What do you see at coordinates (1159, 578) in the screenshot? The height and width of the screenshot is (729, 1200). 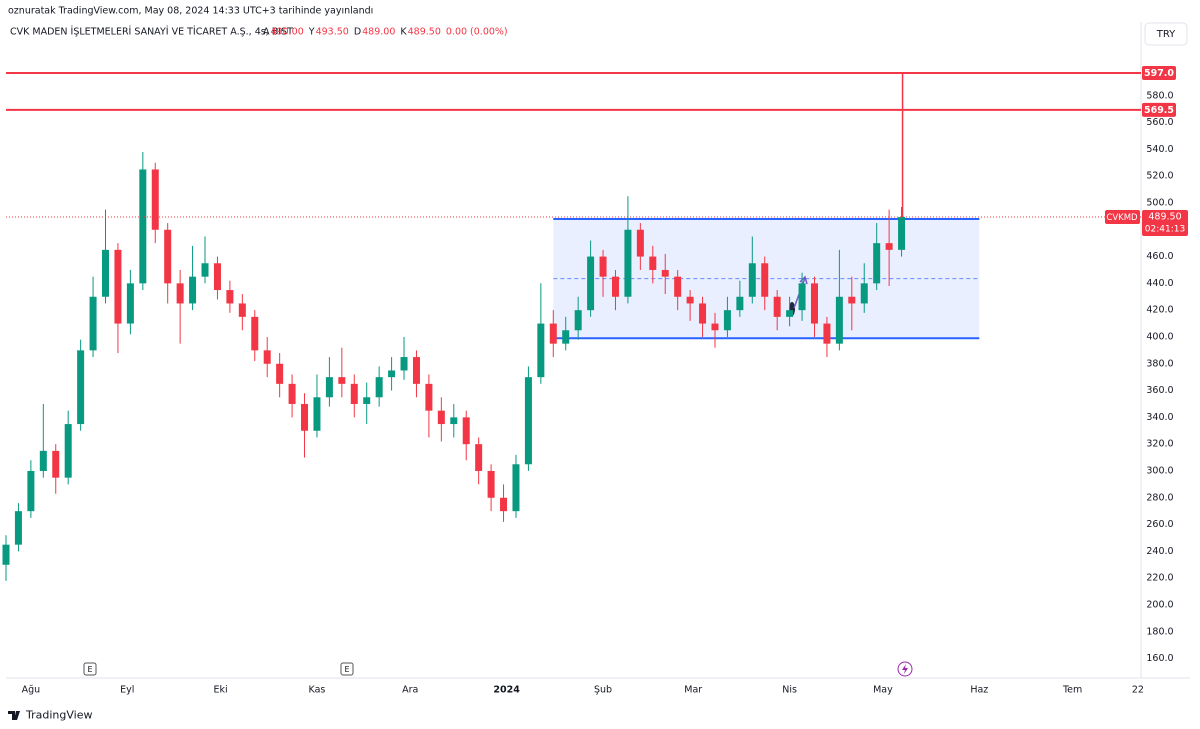 I see `y-tick-label: 220.0` at bounding box center [1159, 578].